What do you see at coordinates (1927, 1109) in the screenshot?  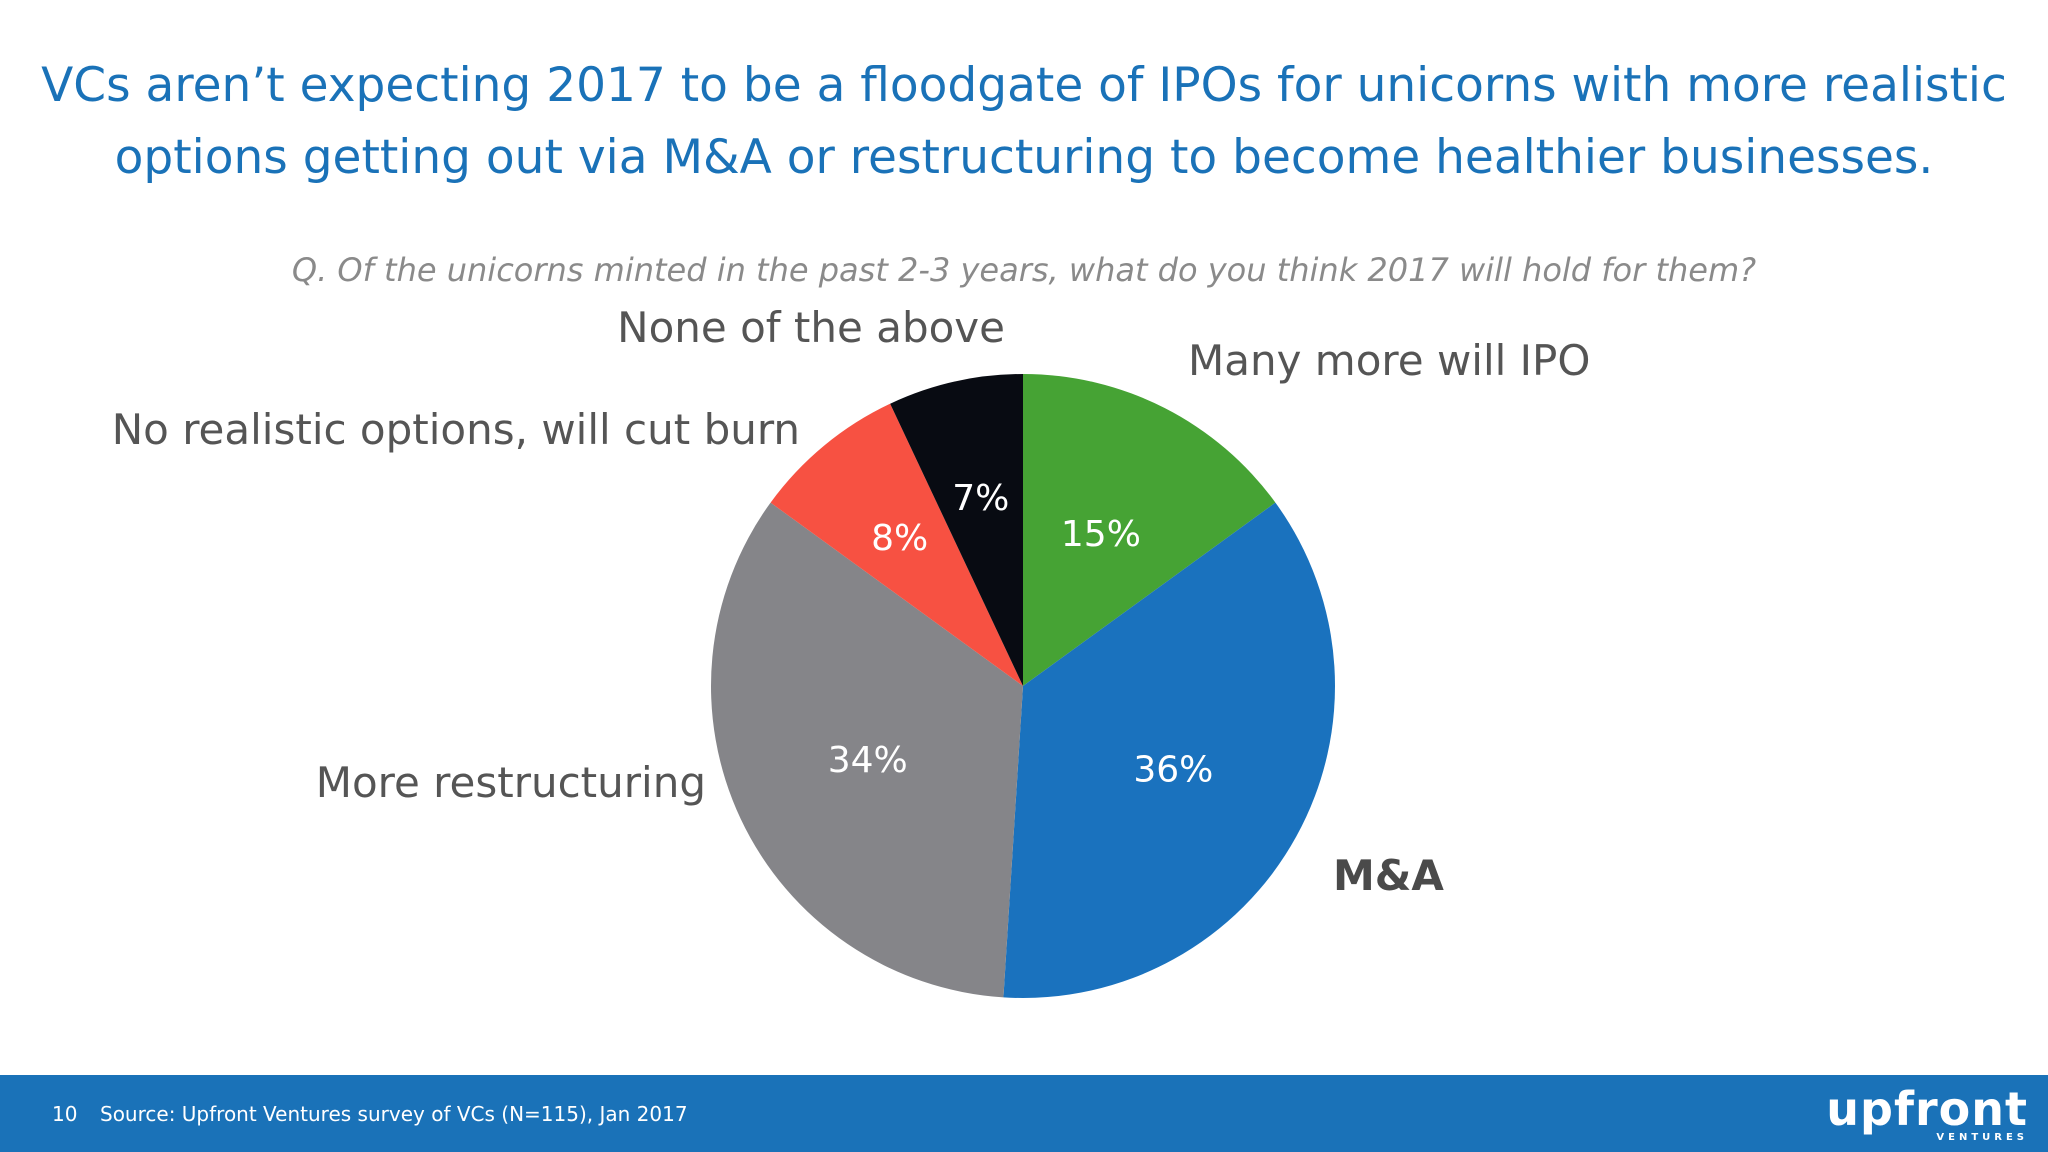 I see `logo-wordmark: upfront` at bounding box center [1927, 1109].